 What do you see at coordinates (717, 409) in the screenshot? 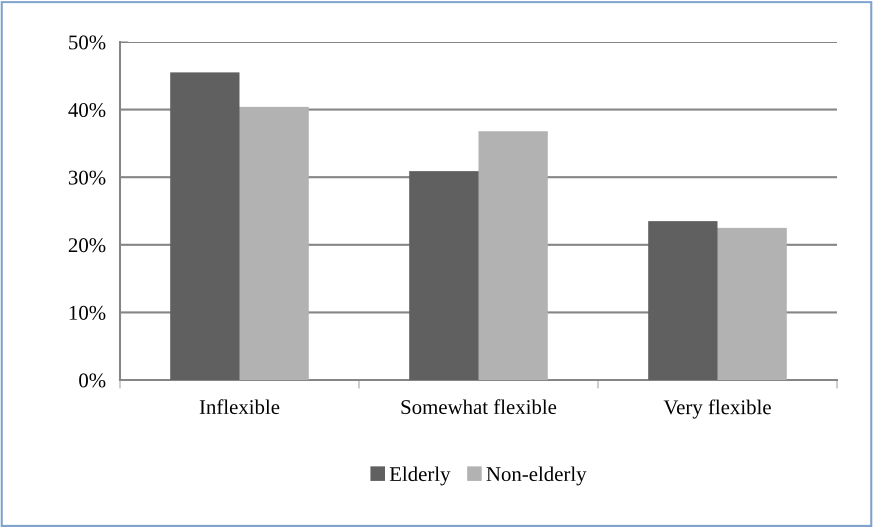
I see `x-tick-label: Very flexible` at bounding box center [717, 409].